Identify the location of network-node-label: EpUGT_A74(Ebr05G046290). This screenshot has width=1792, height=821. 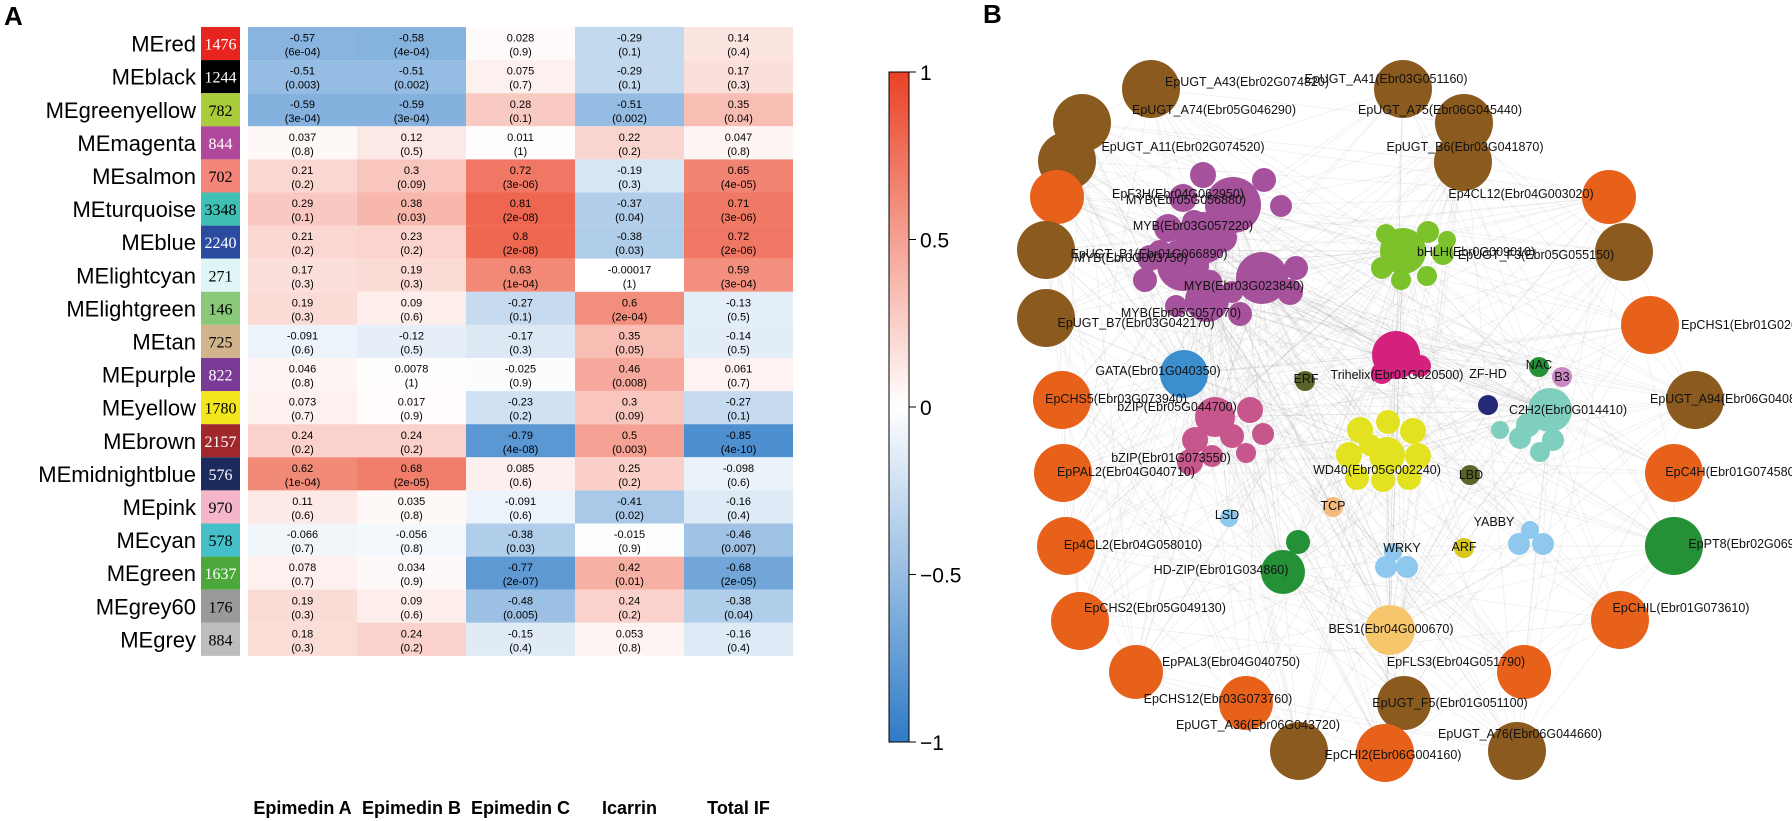
(1214, 110).